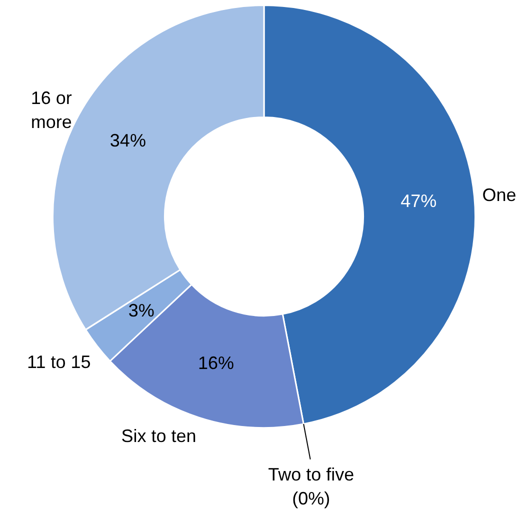 The image size is (529, 522). I want to click on data-label: 34%, so click(128, 140).